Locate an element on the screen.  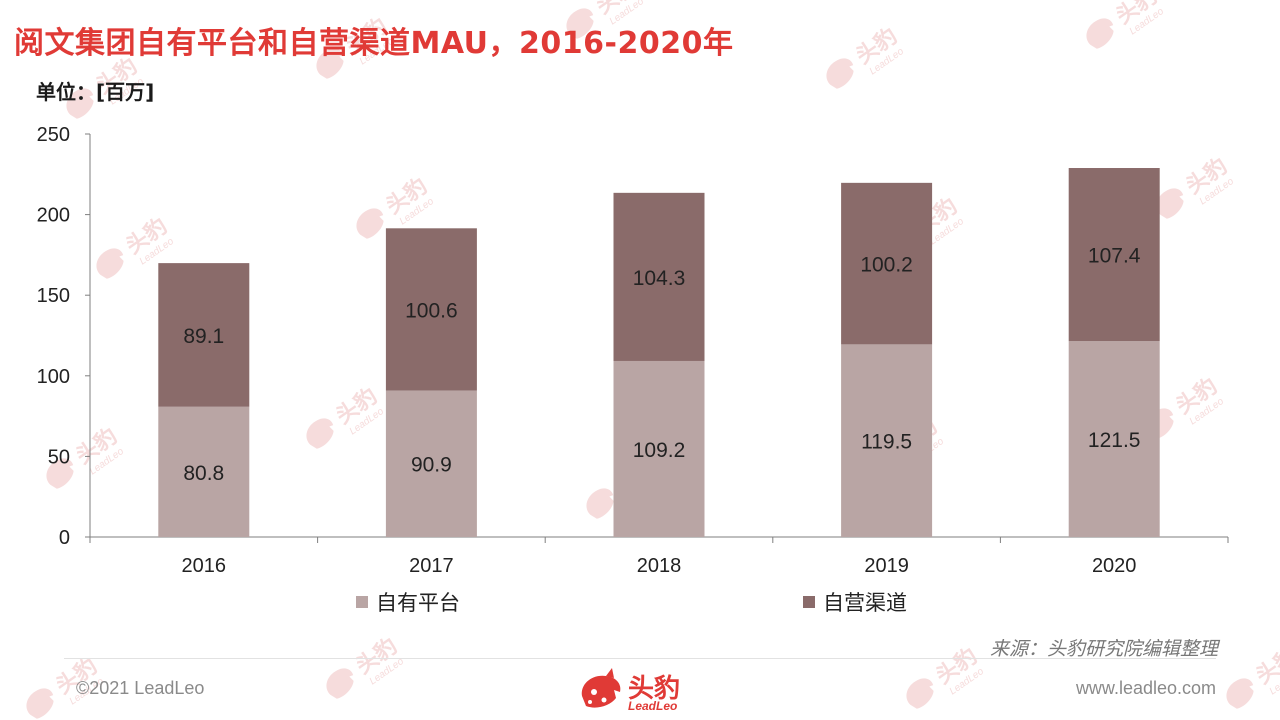
logo-cn-text: 头豹 is located at coordinates (654, 689).